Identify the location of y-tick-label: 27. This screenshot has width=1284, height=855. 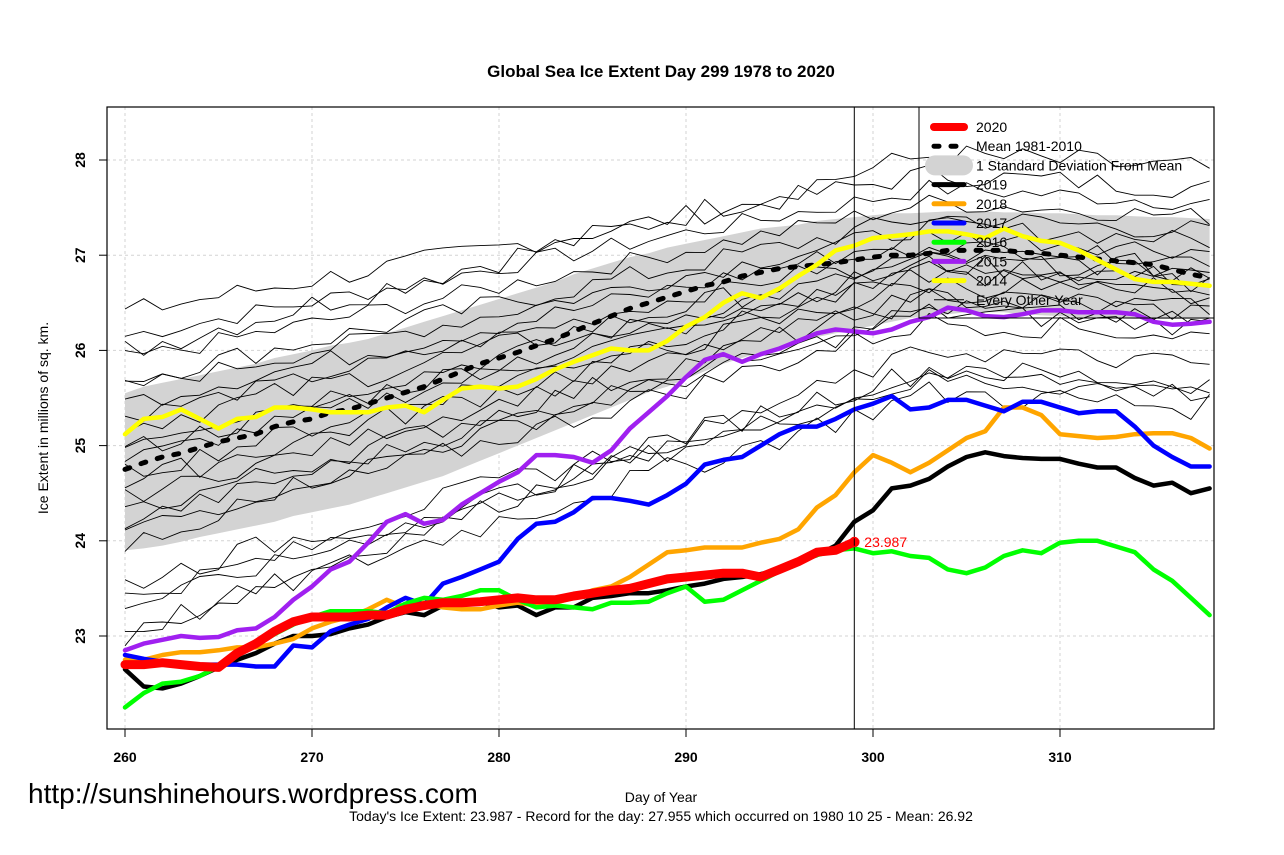
(80, 255).